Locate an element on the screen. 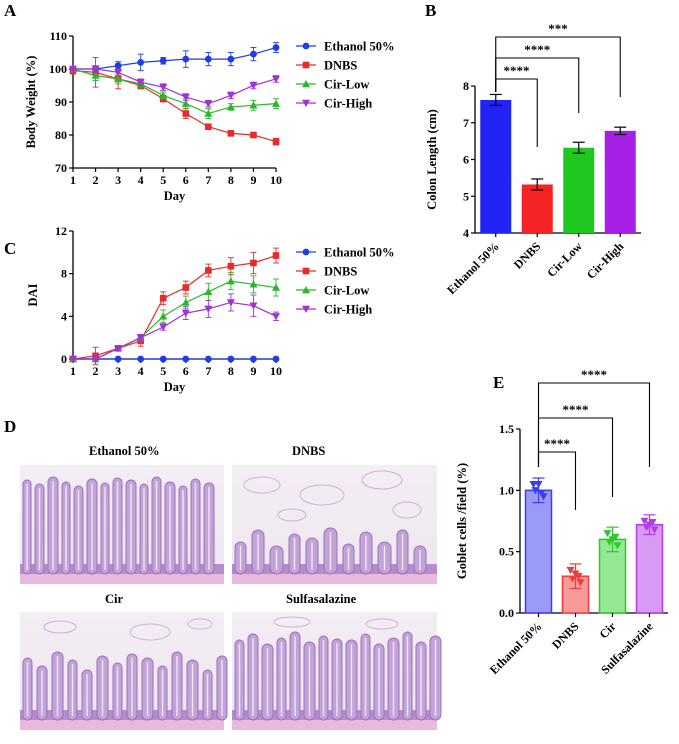 The width and height of the screenshot is (679, 744). micrograph-sulfasalazine is located at coordinates (337, 671).